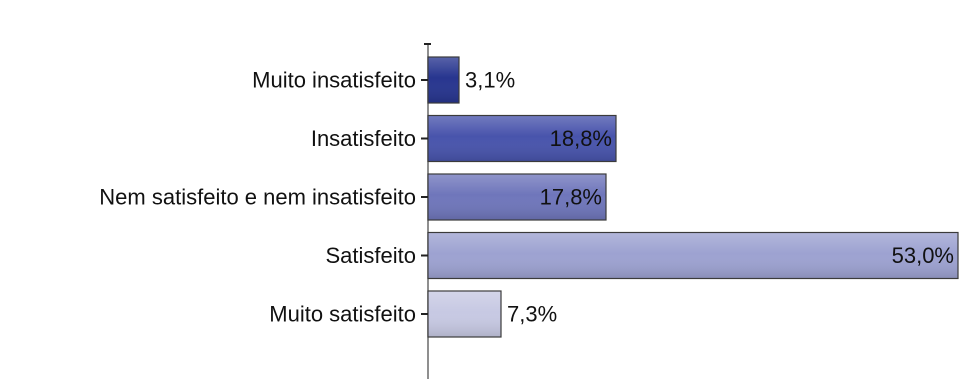 The height and width of the screenshot is (379, 960). What do you see at coordinates (363, 138) in the screenshot?
I see `category-label-1: Insatisfeito` at bounding box center [363, 138].